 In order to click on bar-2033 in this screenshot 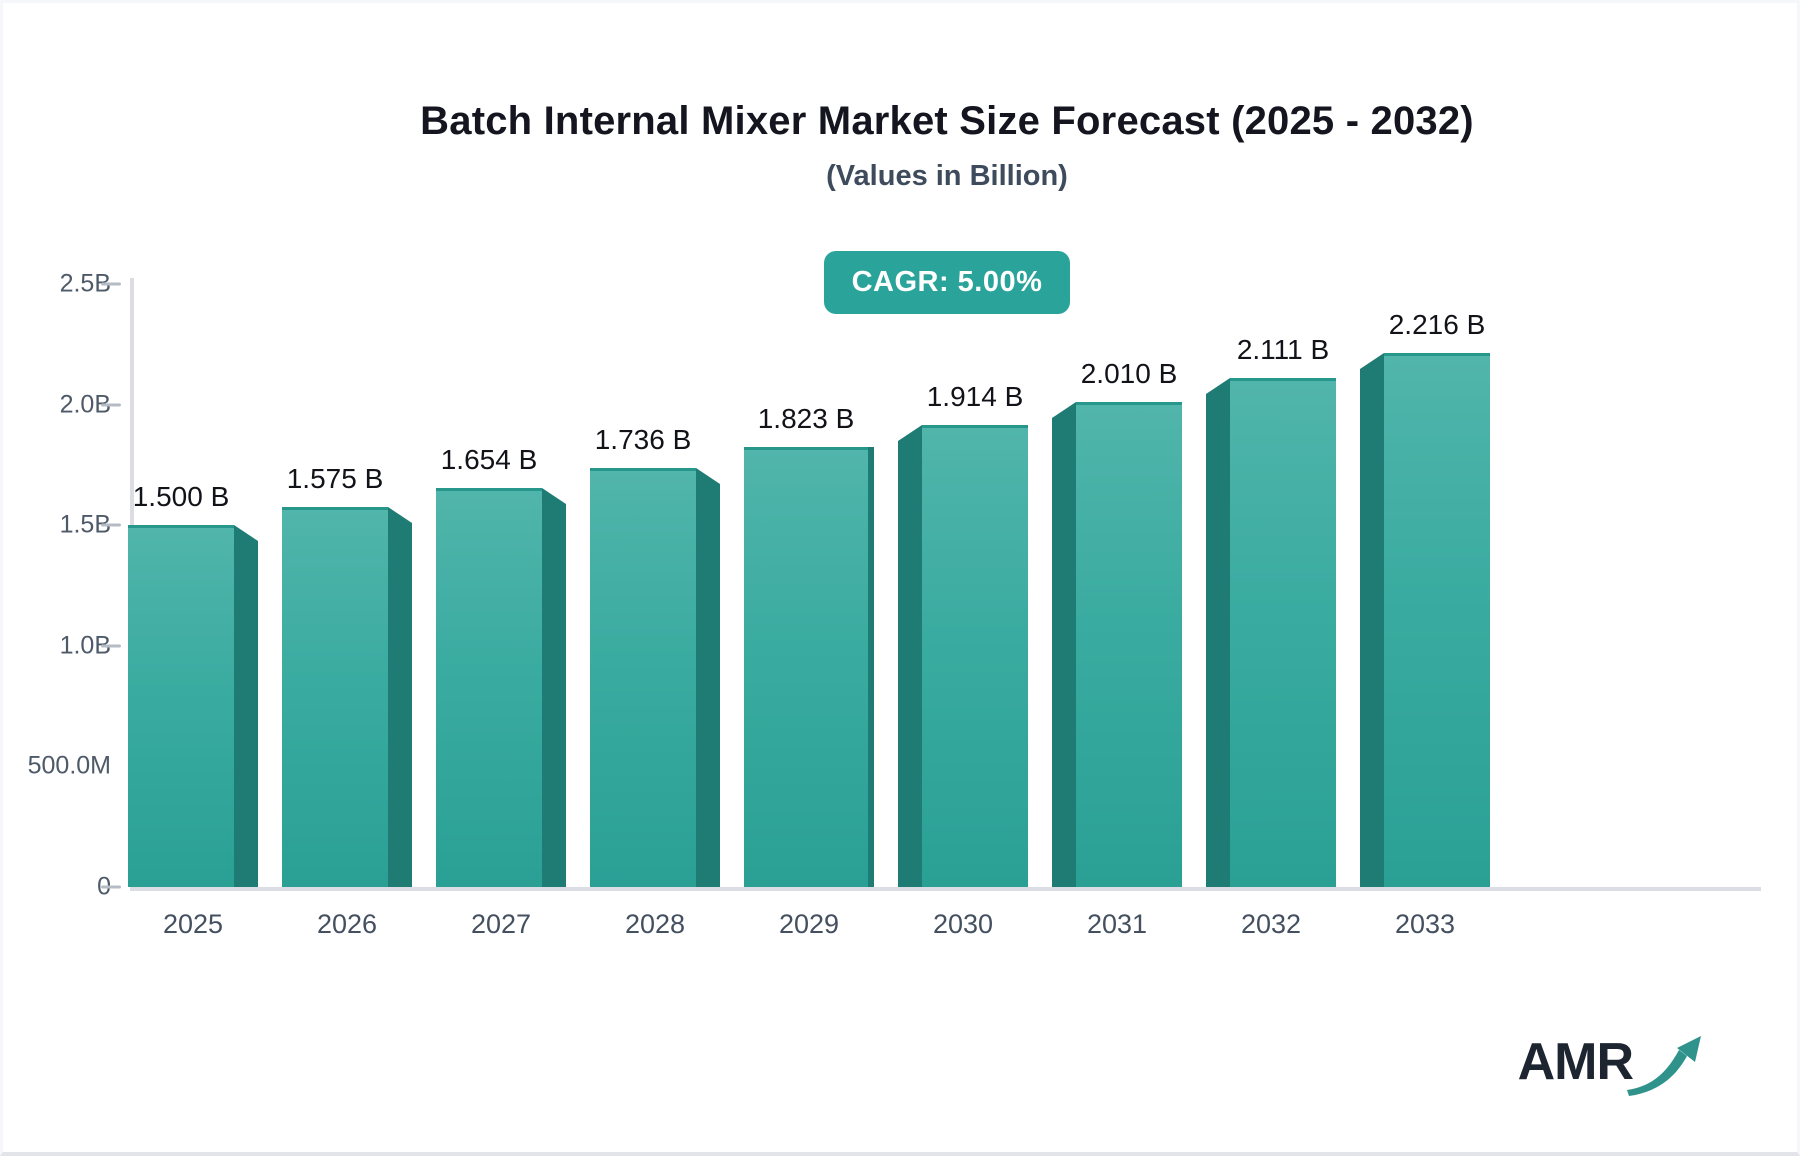, I will do `click(1425, 620)`.